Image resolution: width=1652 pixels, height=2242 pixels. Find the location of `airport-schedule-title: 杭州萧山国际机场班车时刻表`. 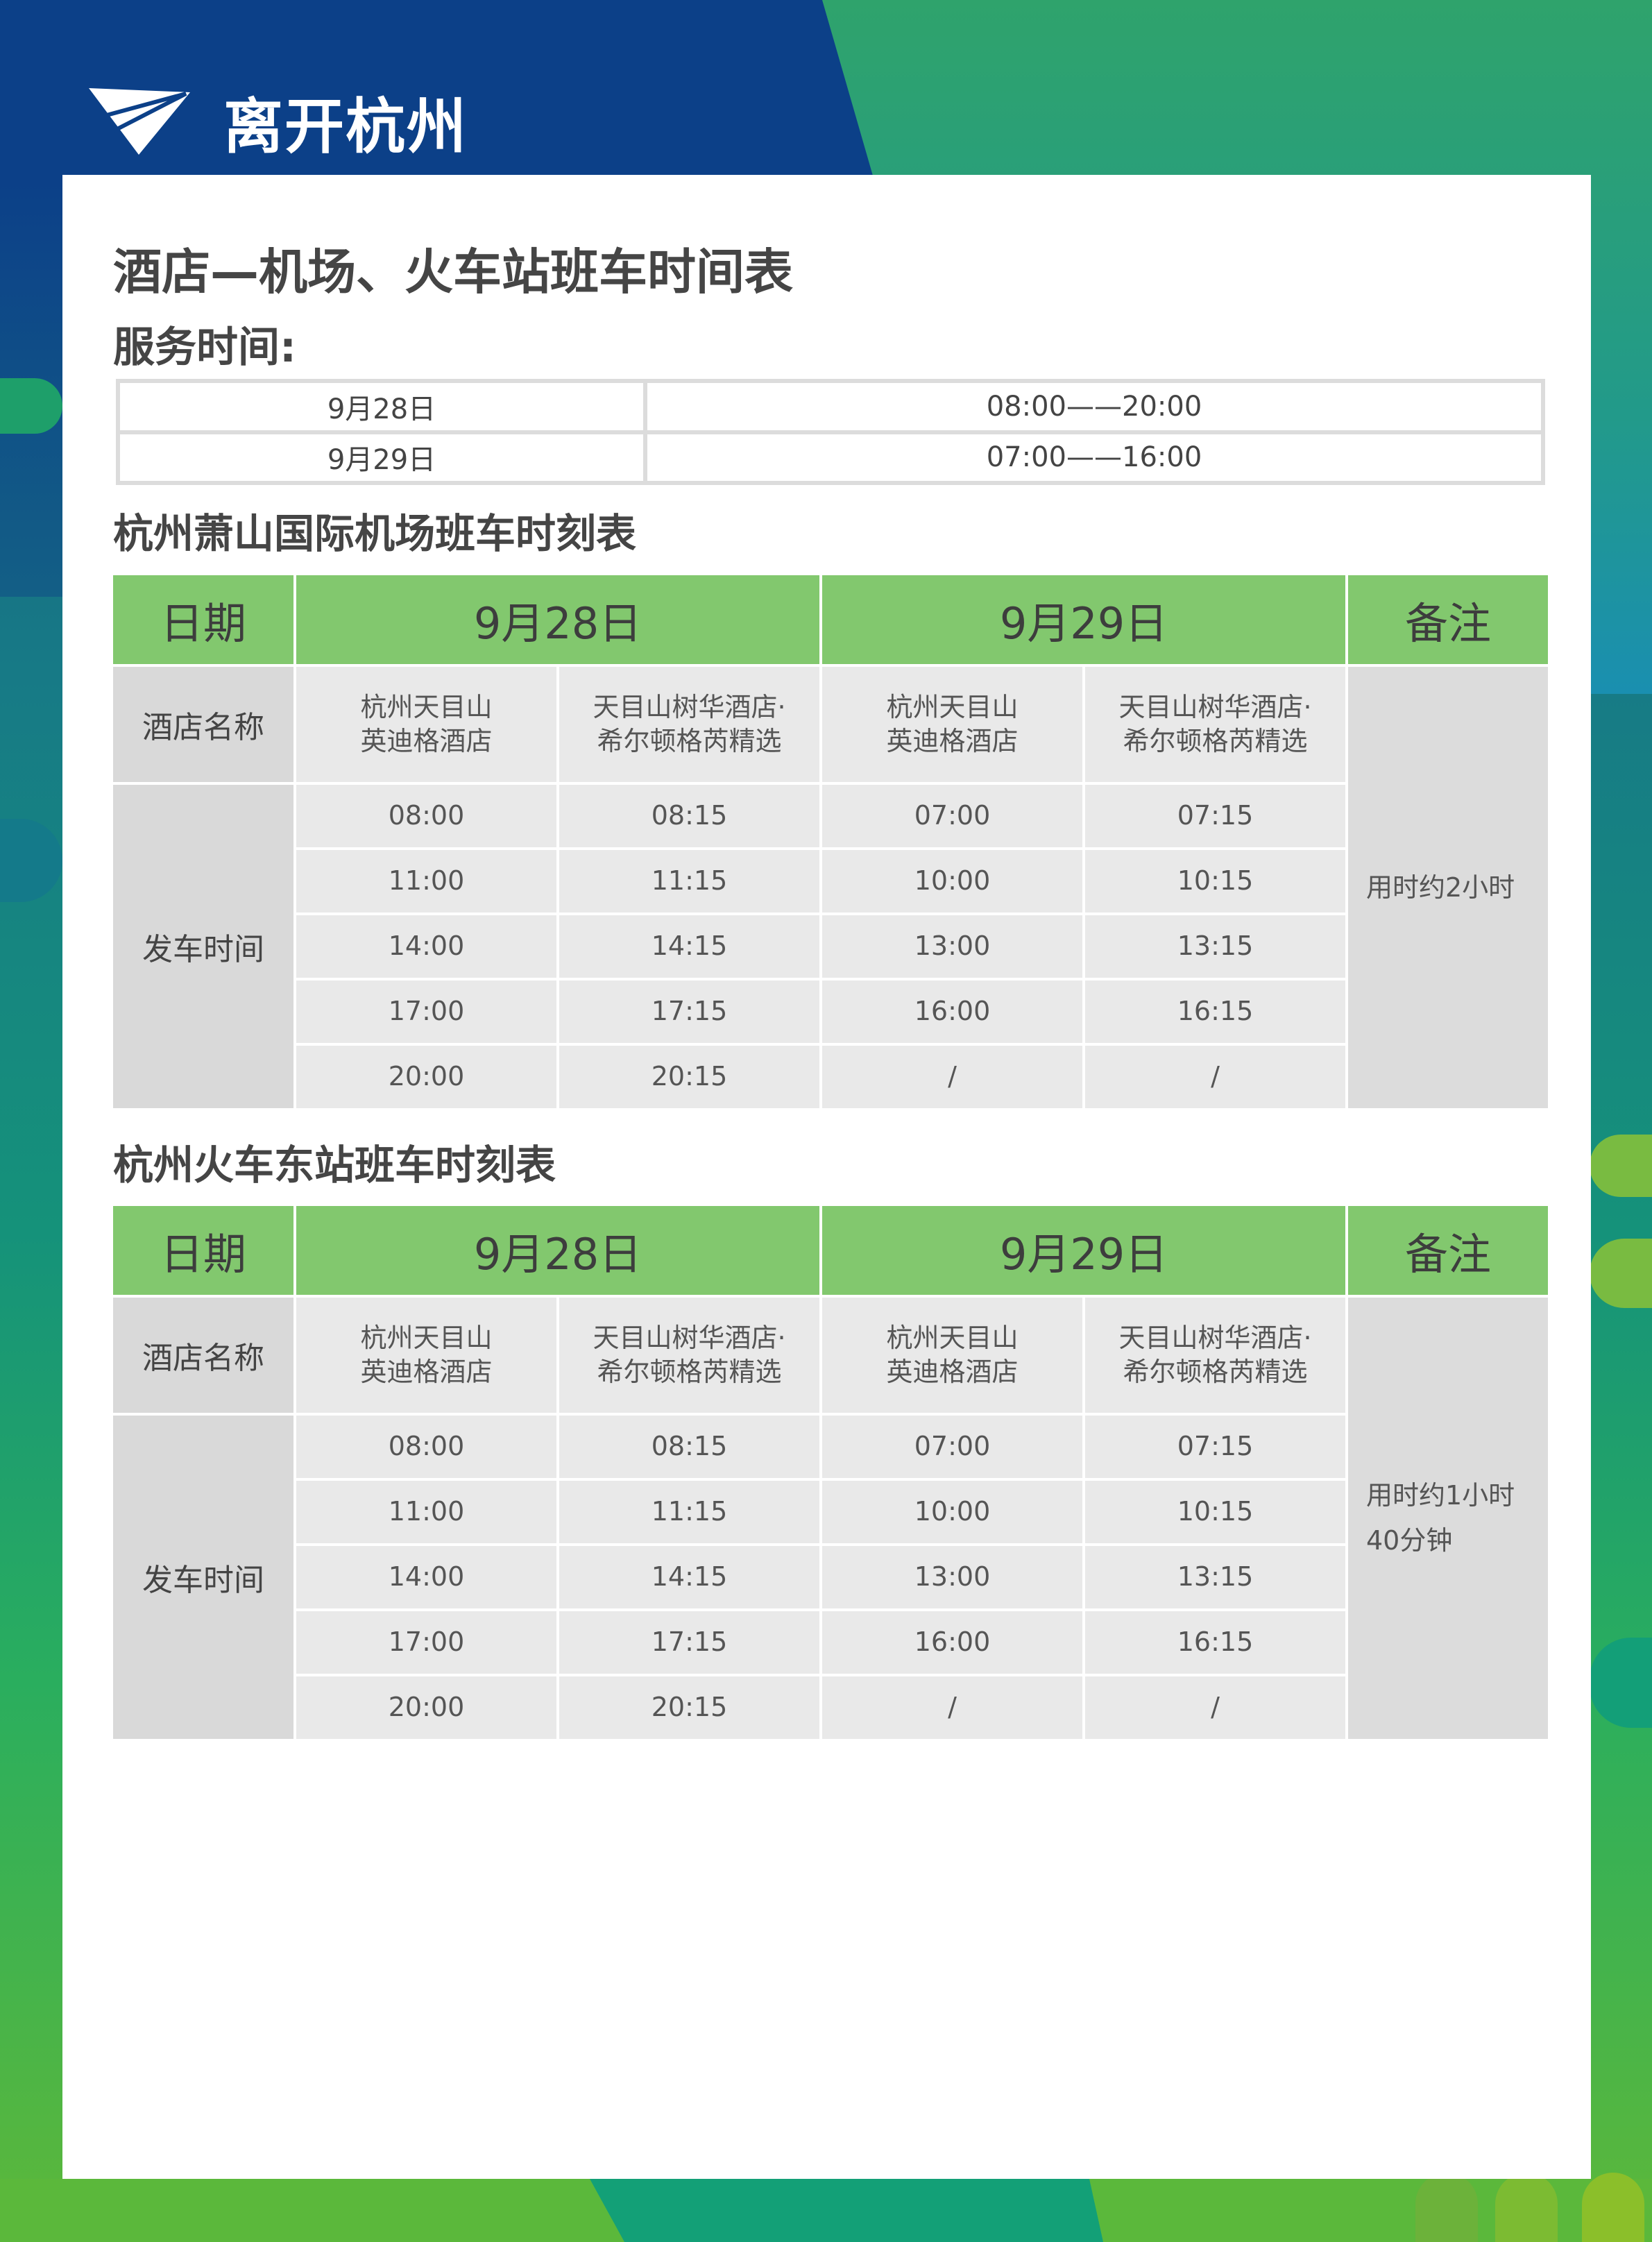

airport-schedule-title: 杭州萧山国际机场班车时刻表 is located at coordinates (375, 533).